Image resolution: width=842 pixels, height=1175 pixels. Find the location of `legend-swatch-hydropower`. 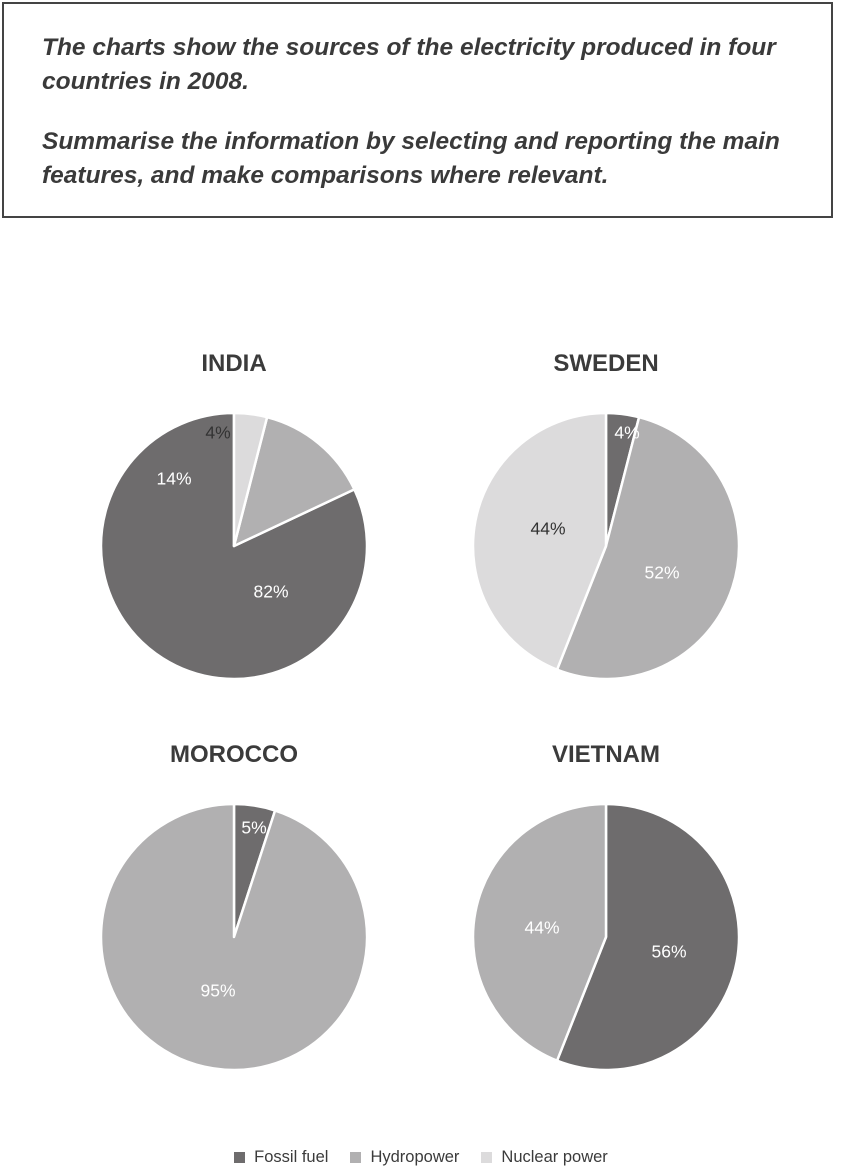

legend-swatch-hydropower is located at coordinates (356, 1157).